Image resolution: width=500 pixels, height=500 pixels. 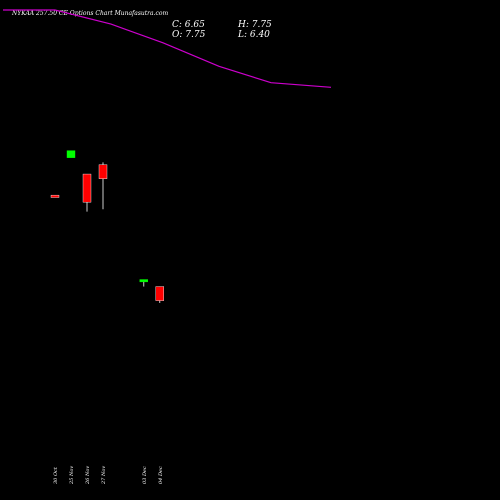 What do you see at coordinates (253, 35) in the screenshot?
I see `low-value: L: 6.40` at bounding box center [253, 35].